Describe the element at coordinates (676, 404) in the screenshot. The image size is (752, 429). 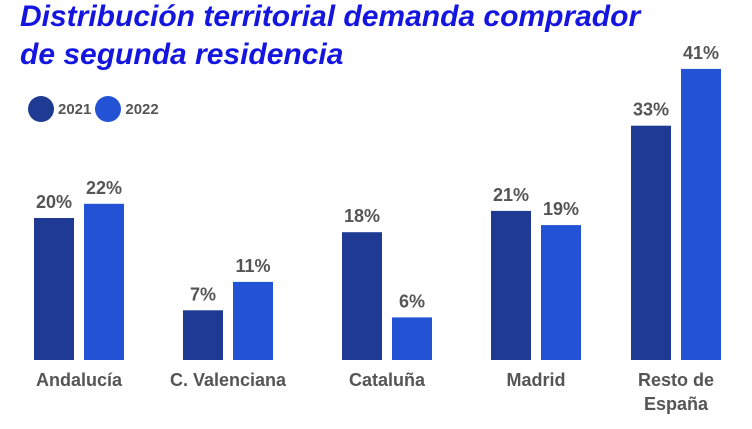
I see `category-label-4: España` at that location.